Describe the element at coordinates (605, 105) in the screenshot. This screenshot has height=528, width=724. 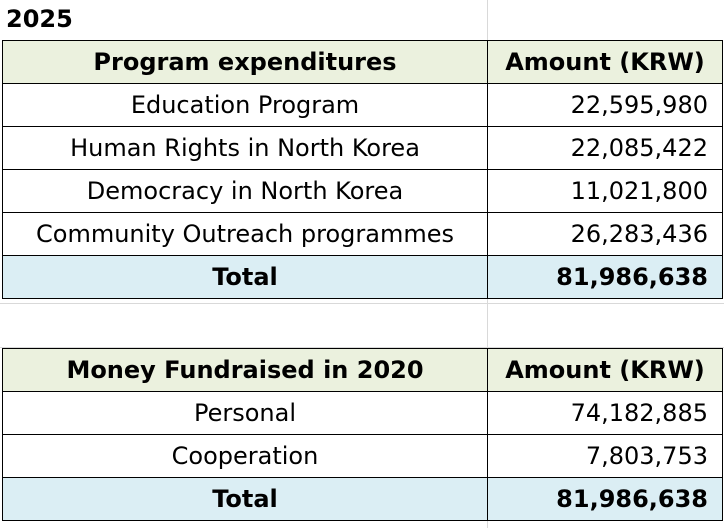
I see `cell-amount: 22,595,980` at that location.